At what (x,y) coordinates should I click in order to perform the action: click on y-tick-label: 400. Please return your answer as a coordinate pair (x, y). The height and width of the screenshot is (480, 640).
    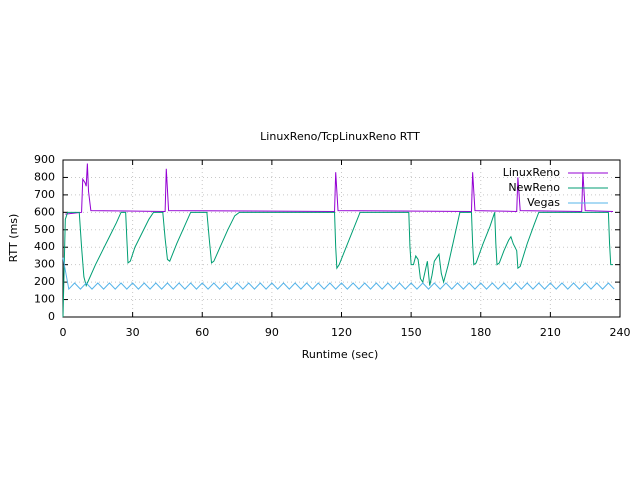
    Looking at the image, I should click on (44, 246).